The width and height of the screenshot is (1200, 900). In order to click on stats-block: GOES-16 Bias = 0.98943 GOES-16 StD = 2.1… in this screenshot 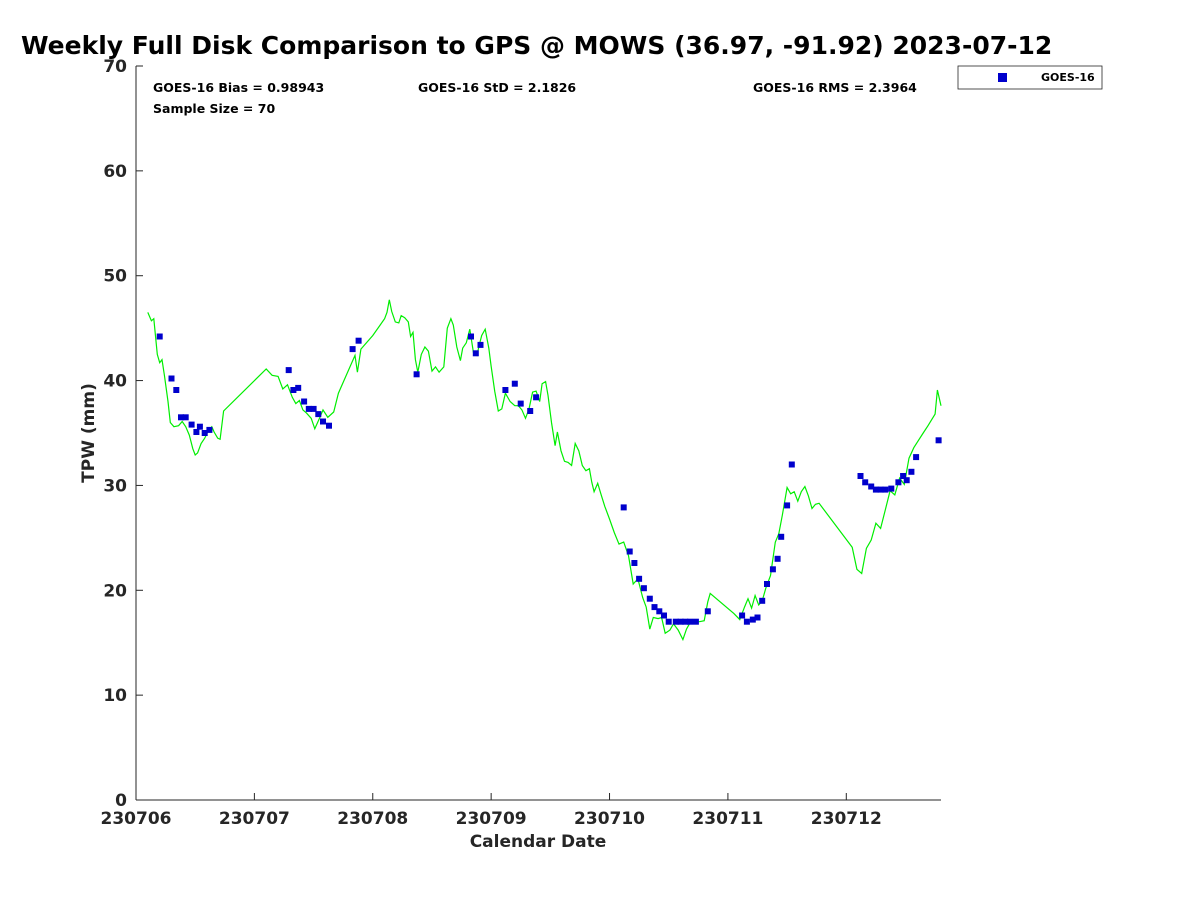, I will do `click(535, 98)`.